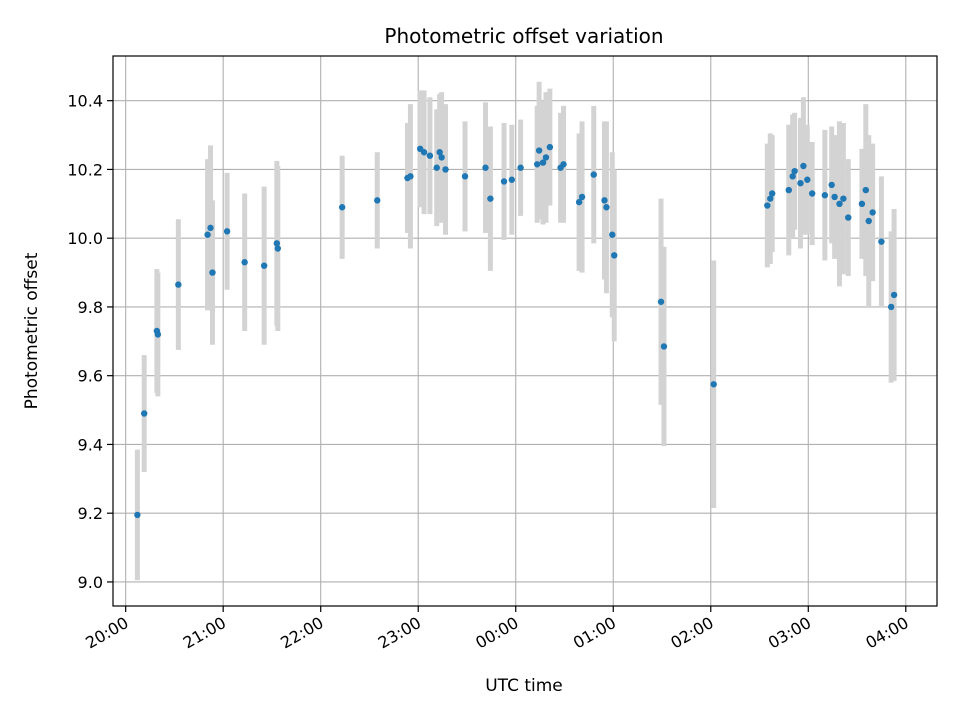 Image resolution: width=960 pixels, height=720 pixels. Describe the element at coordinates (90, 307) in the screenshot. I see `y-tick-label: 9.8` at that location.